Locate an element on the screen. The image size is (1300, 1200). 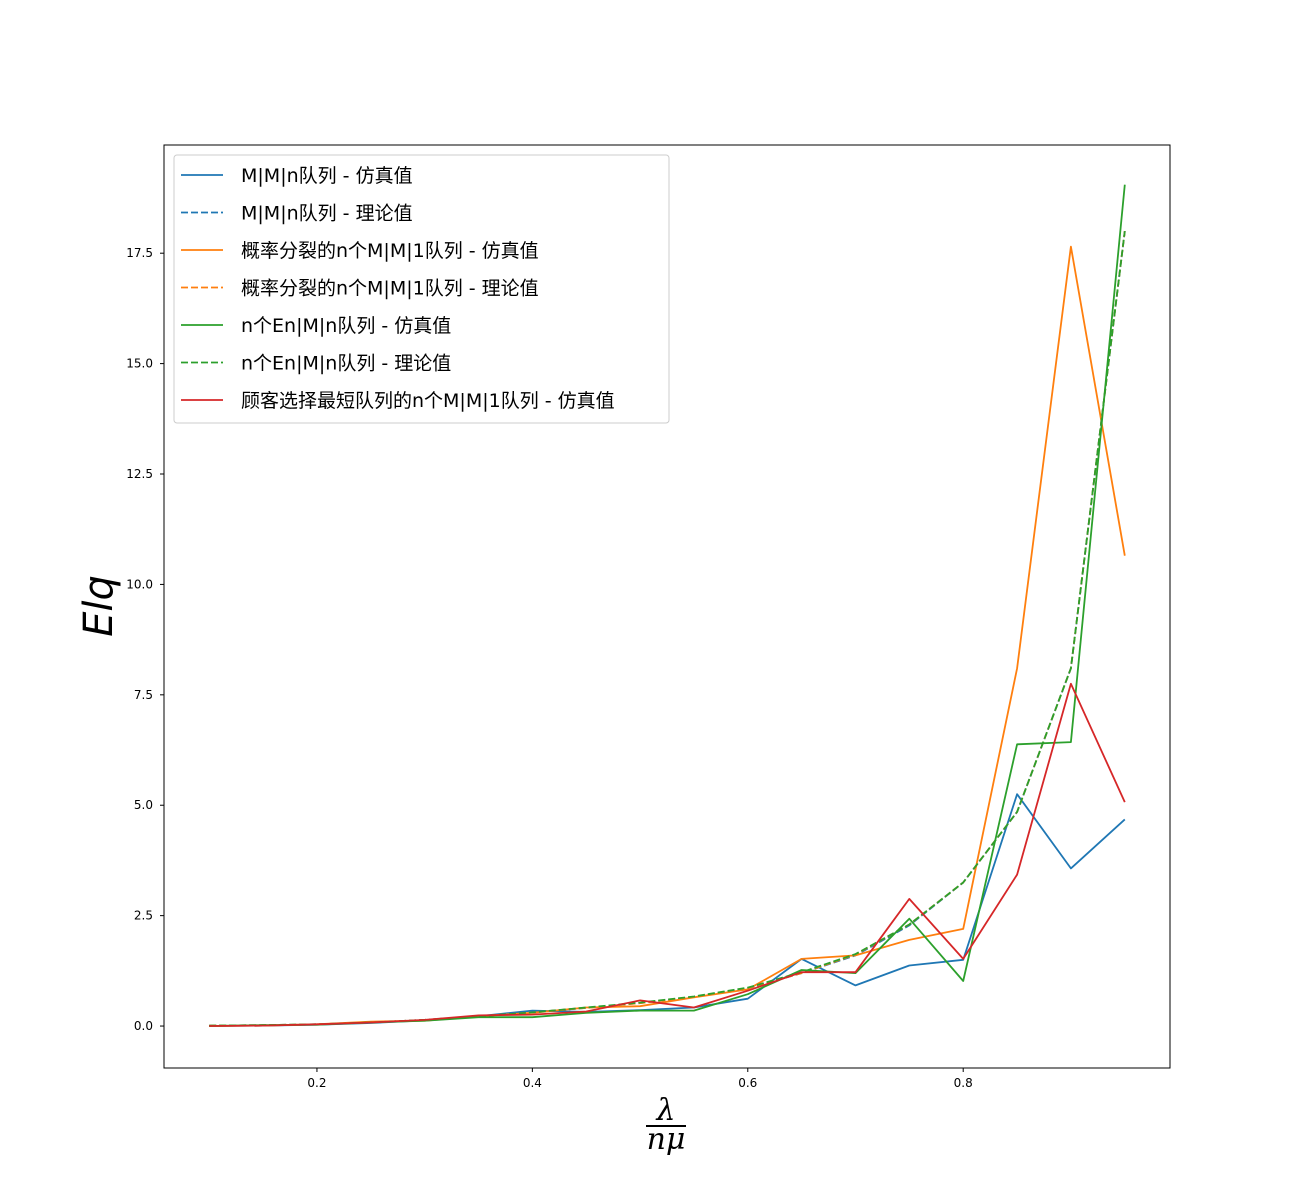
y-tick-label: 0.0 is located at coordinates (143, 1026).